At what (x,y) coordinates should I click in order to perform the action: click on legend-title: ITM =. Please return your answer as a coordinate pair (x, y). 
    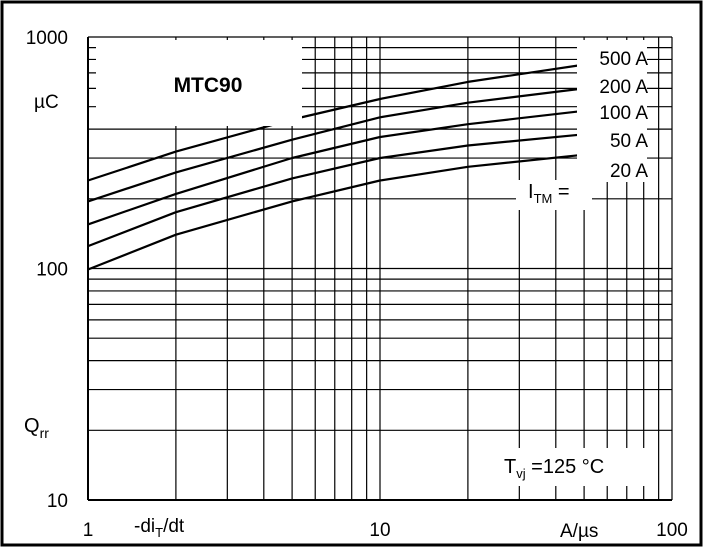
    Looking at the image, I should click on (549, 193).